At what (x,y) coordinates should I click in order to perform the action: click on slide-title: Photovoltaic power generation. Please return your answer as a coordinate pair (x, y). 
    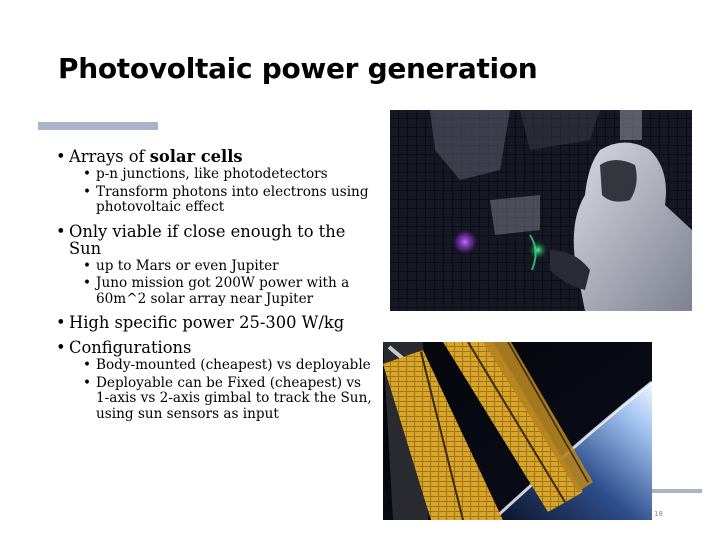
    Looking at the image, I should click on (298, 68).